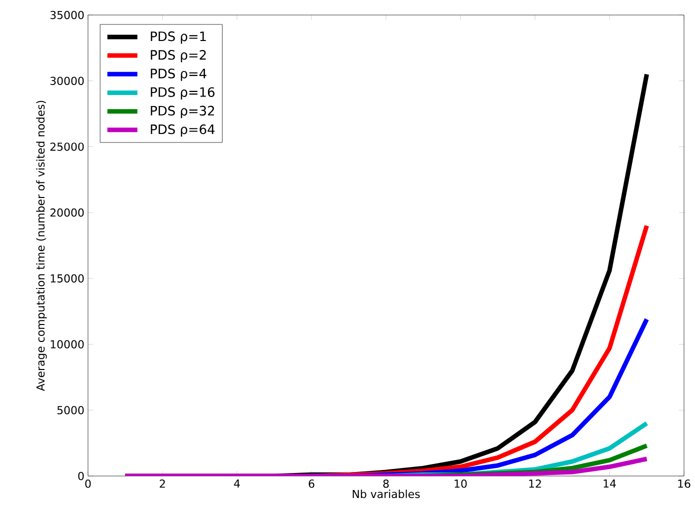 This screenshot has height=514, width=695. I want to click on x-axis-title: Nb variables, so click(386, 494).